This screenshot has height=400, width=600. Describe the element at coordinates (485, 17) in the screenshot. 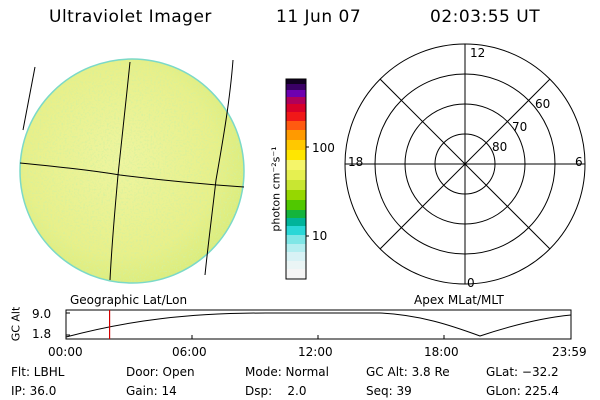

I see `time-label: 02:03:55 UT` at that location.